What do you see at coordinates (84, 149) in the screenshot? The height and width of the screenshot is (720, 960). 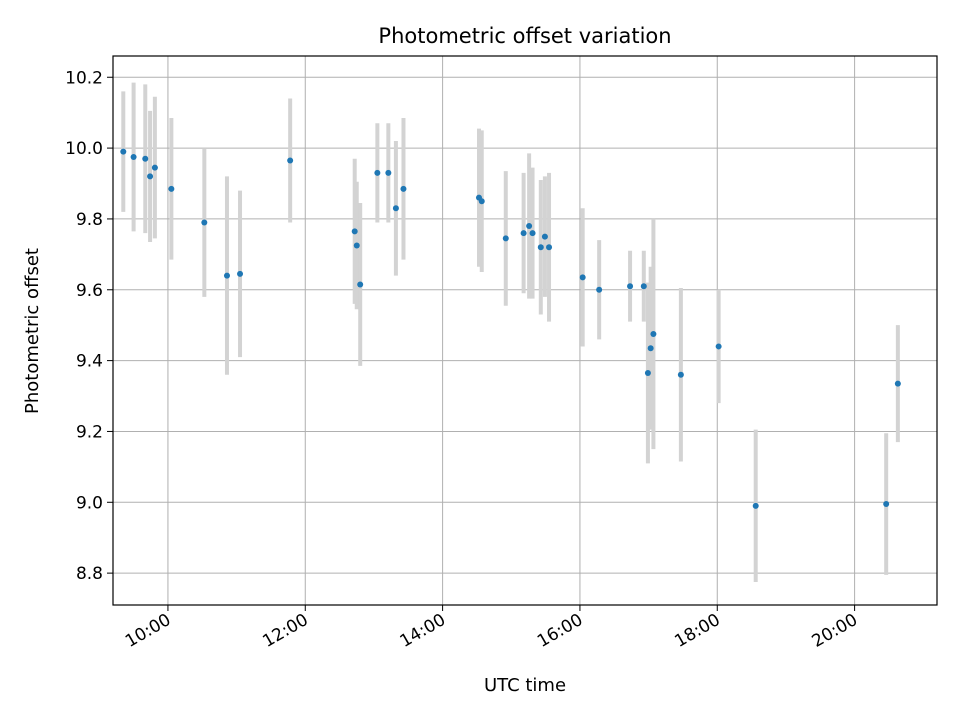 I see `y-tick-label: 10.0` at bounding box center [84, 149].